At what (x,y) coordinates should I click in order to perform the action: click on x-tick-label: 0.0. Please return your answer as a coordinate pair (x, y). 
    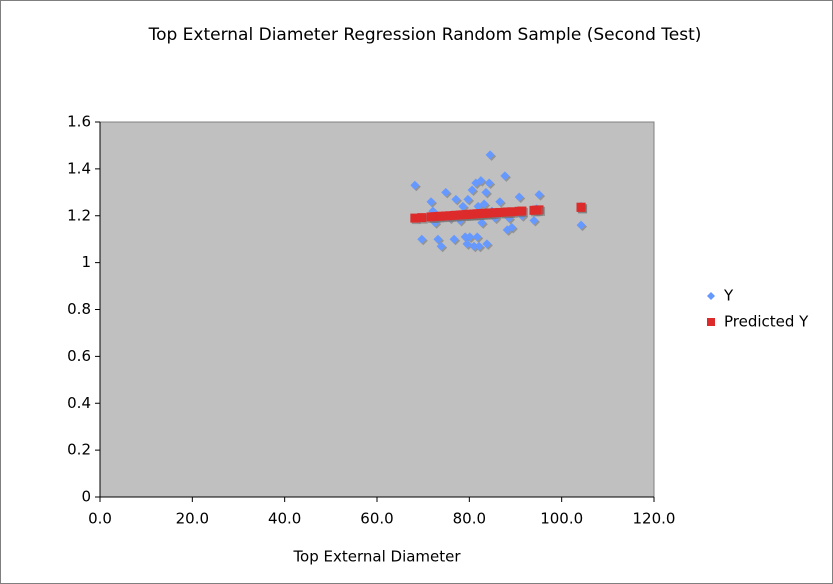
    Looking at the image, I should click on (100, 519).